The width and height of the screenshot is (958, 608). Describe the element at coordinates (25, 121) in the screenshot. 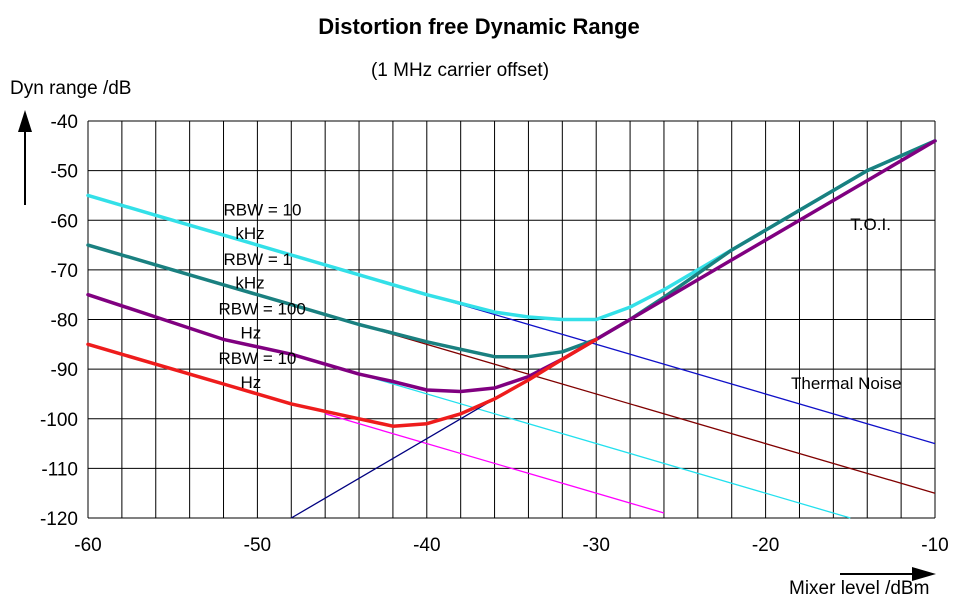

I see `y-axis-arrow-head` at that location.